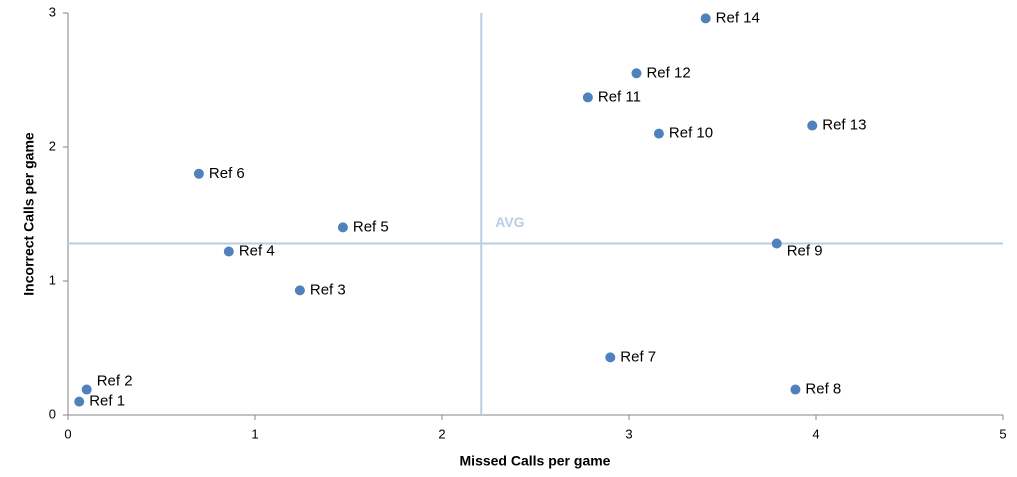 This screenshot has height=477, width=1017. I want to click on point-label: Ref 2, so click(115, 381).